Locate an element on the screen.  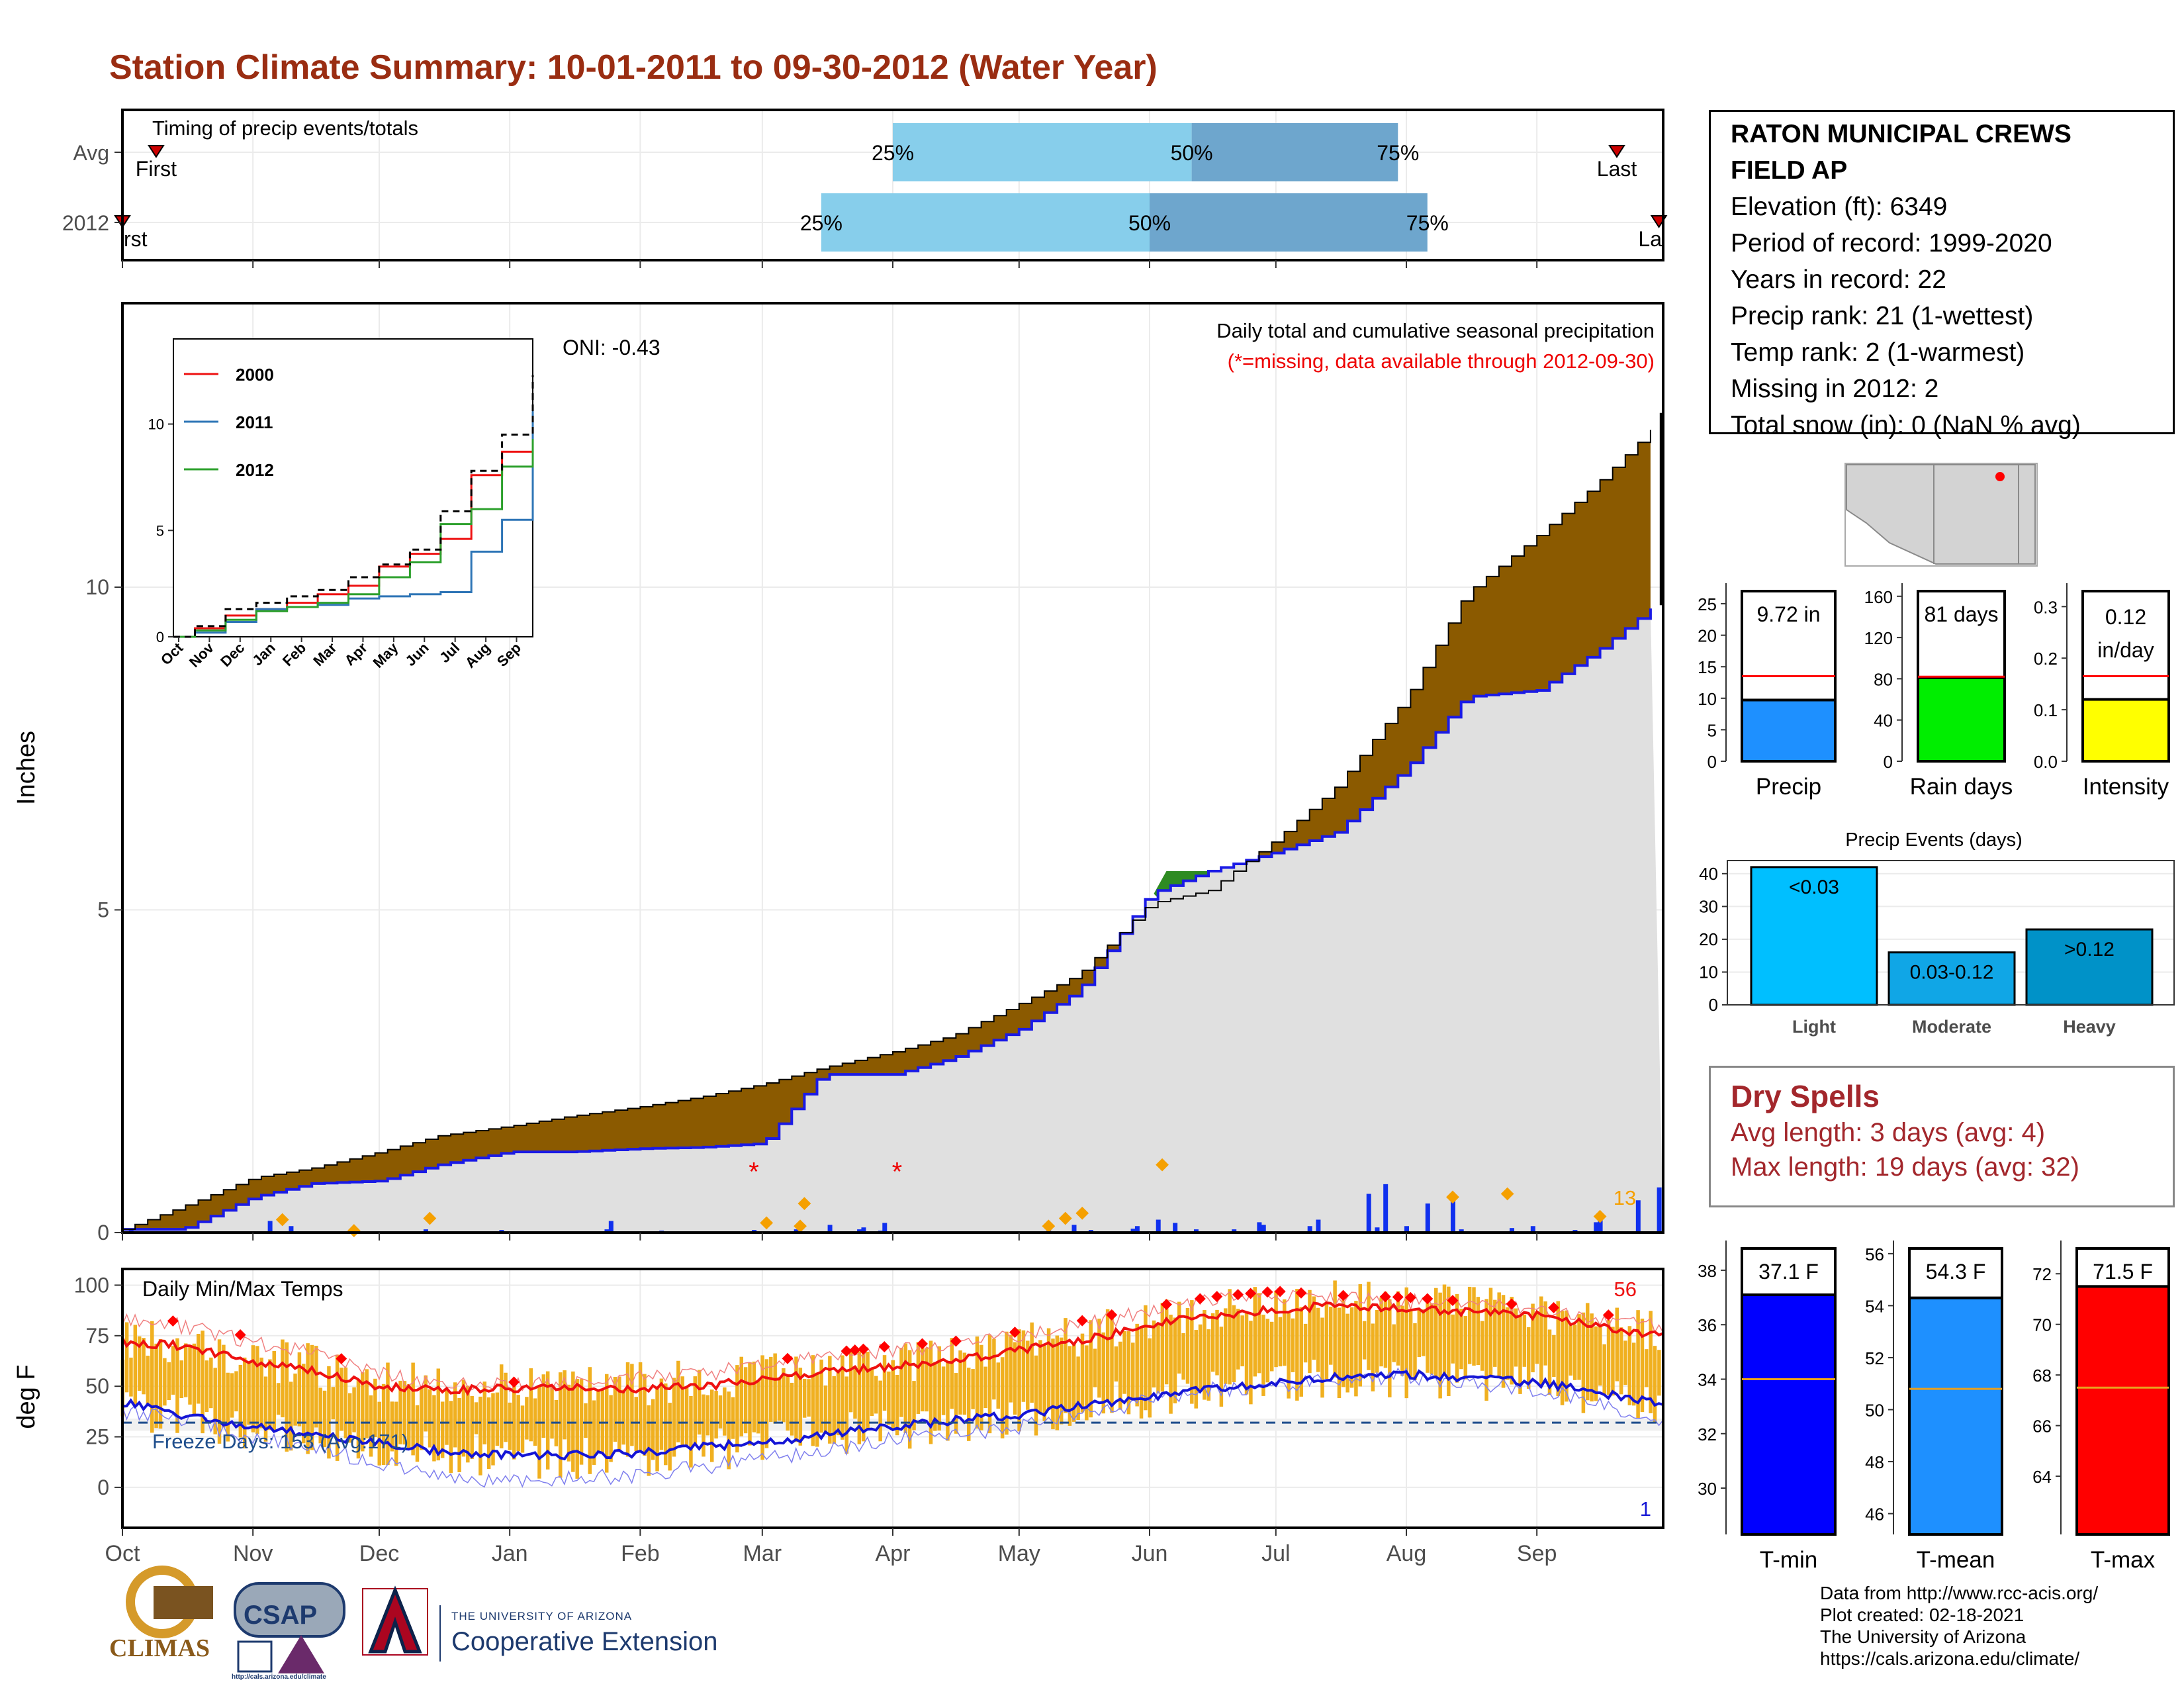
csap-logo-text: CSAP is located at coordinates (281, 1615).